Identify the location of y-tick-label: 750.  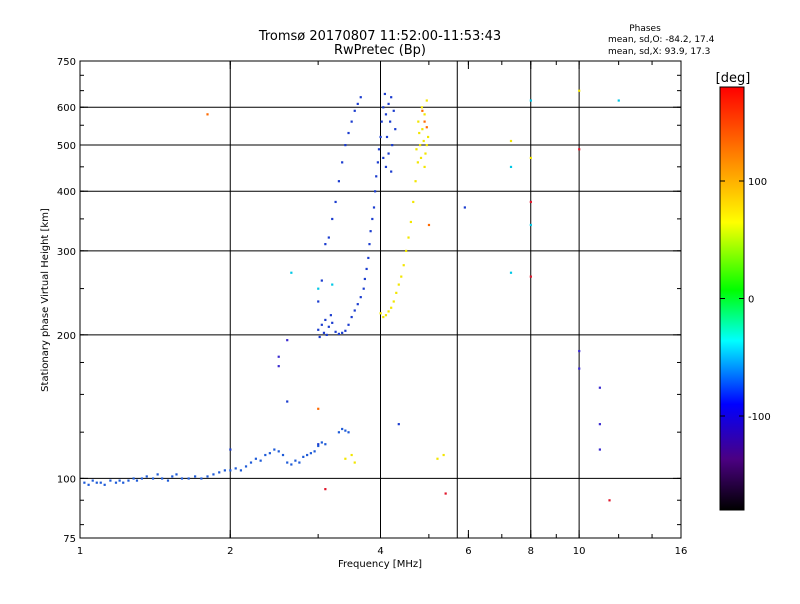
(66, 62).